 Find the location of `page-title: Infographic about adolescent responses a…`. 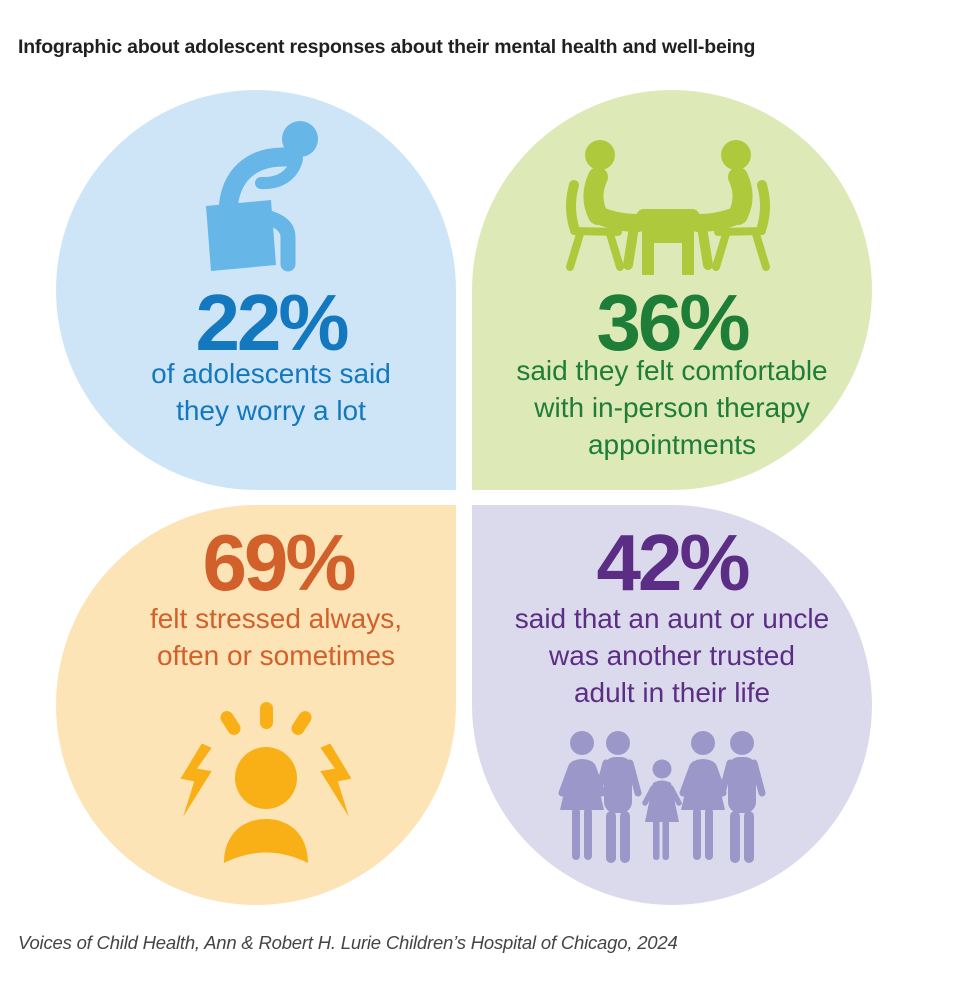

page-title: Infographic about adolescent responses a… is located at coordinates (387, 47).